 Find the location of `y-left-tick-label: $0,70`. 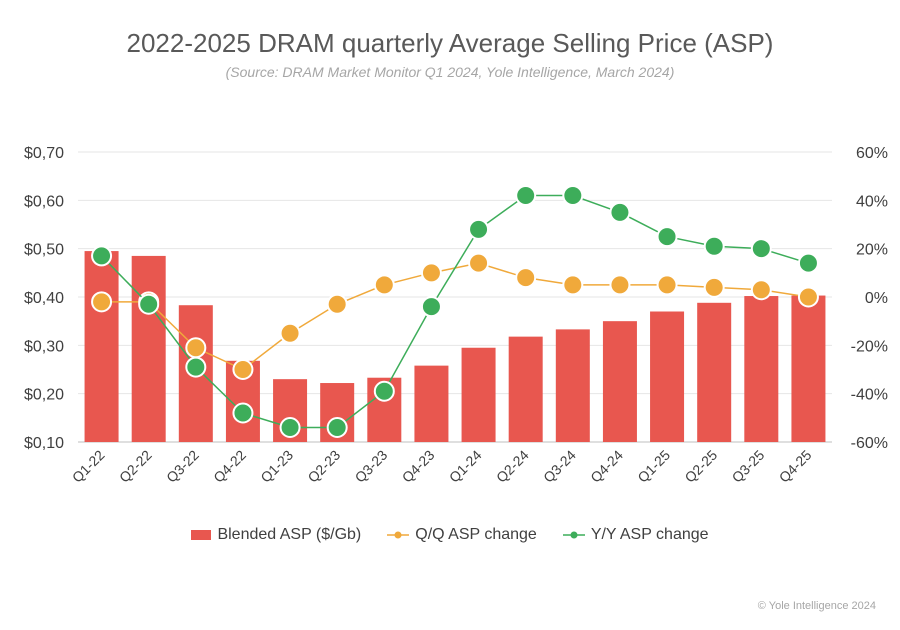

y-left-tick-label: $0,70 is located at coordinates (44, 153).